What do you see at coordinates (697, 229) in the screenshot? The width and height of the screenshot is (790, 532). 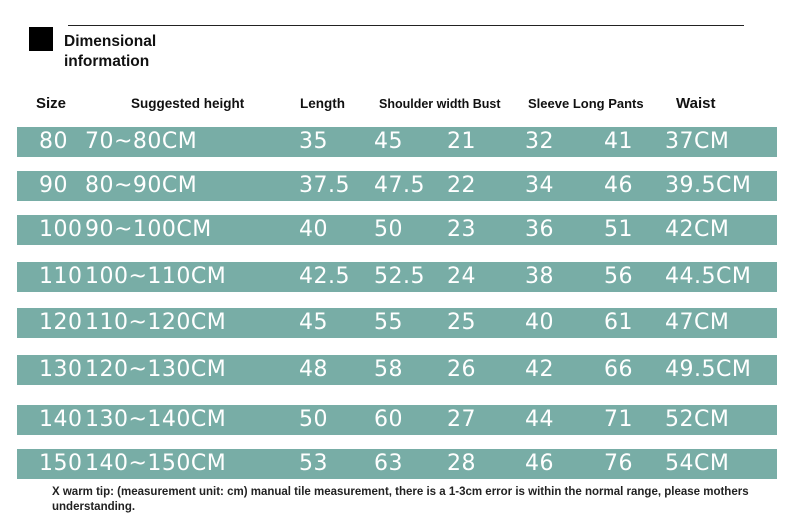 I see `cell-waist: 42CM` at bounding box center [697, 229].